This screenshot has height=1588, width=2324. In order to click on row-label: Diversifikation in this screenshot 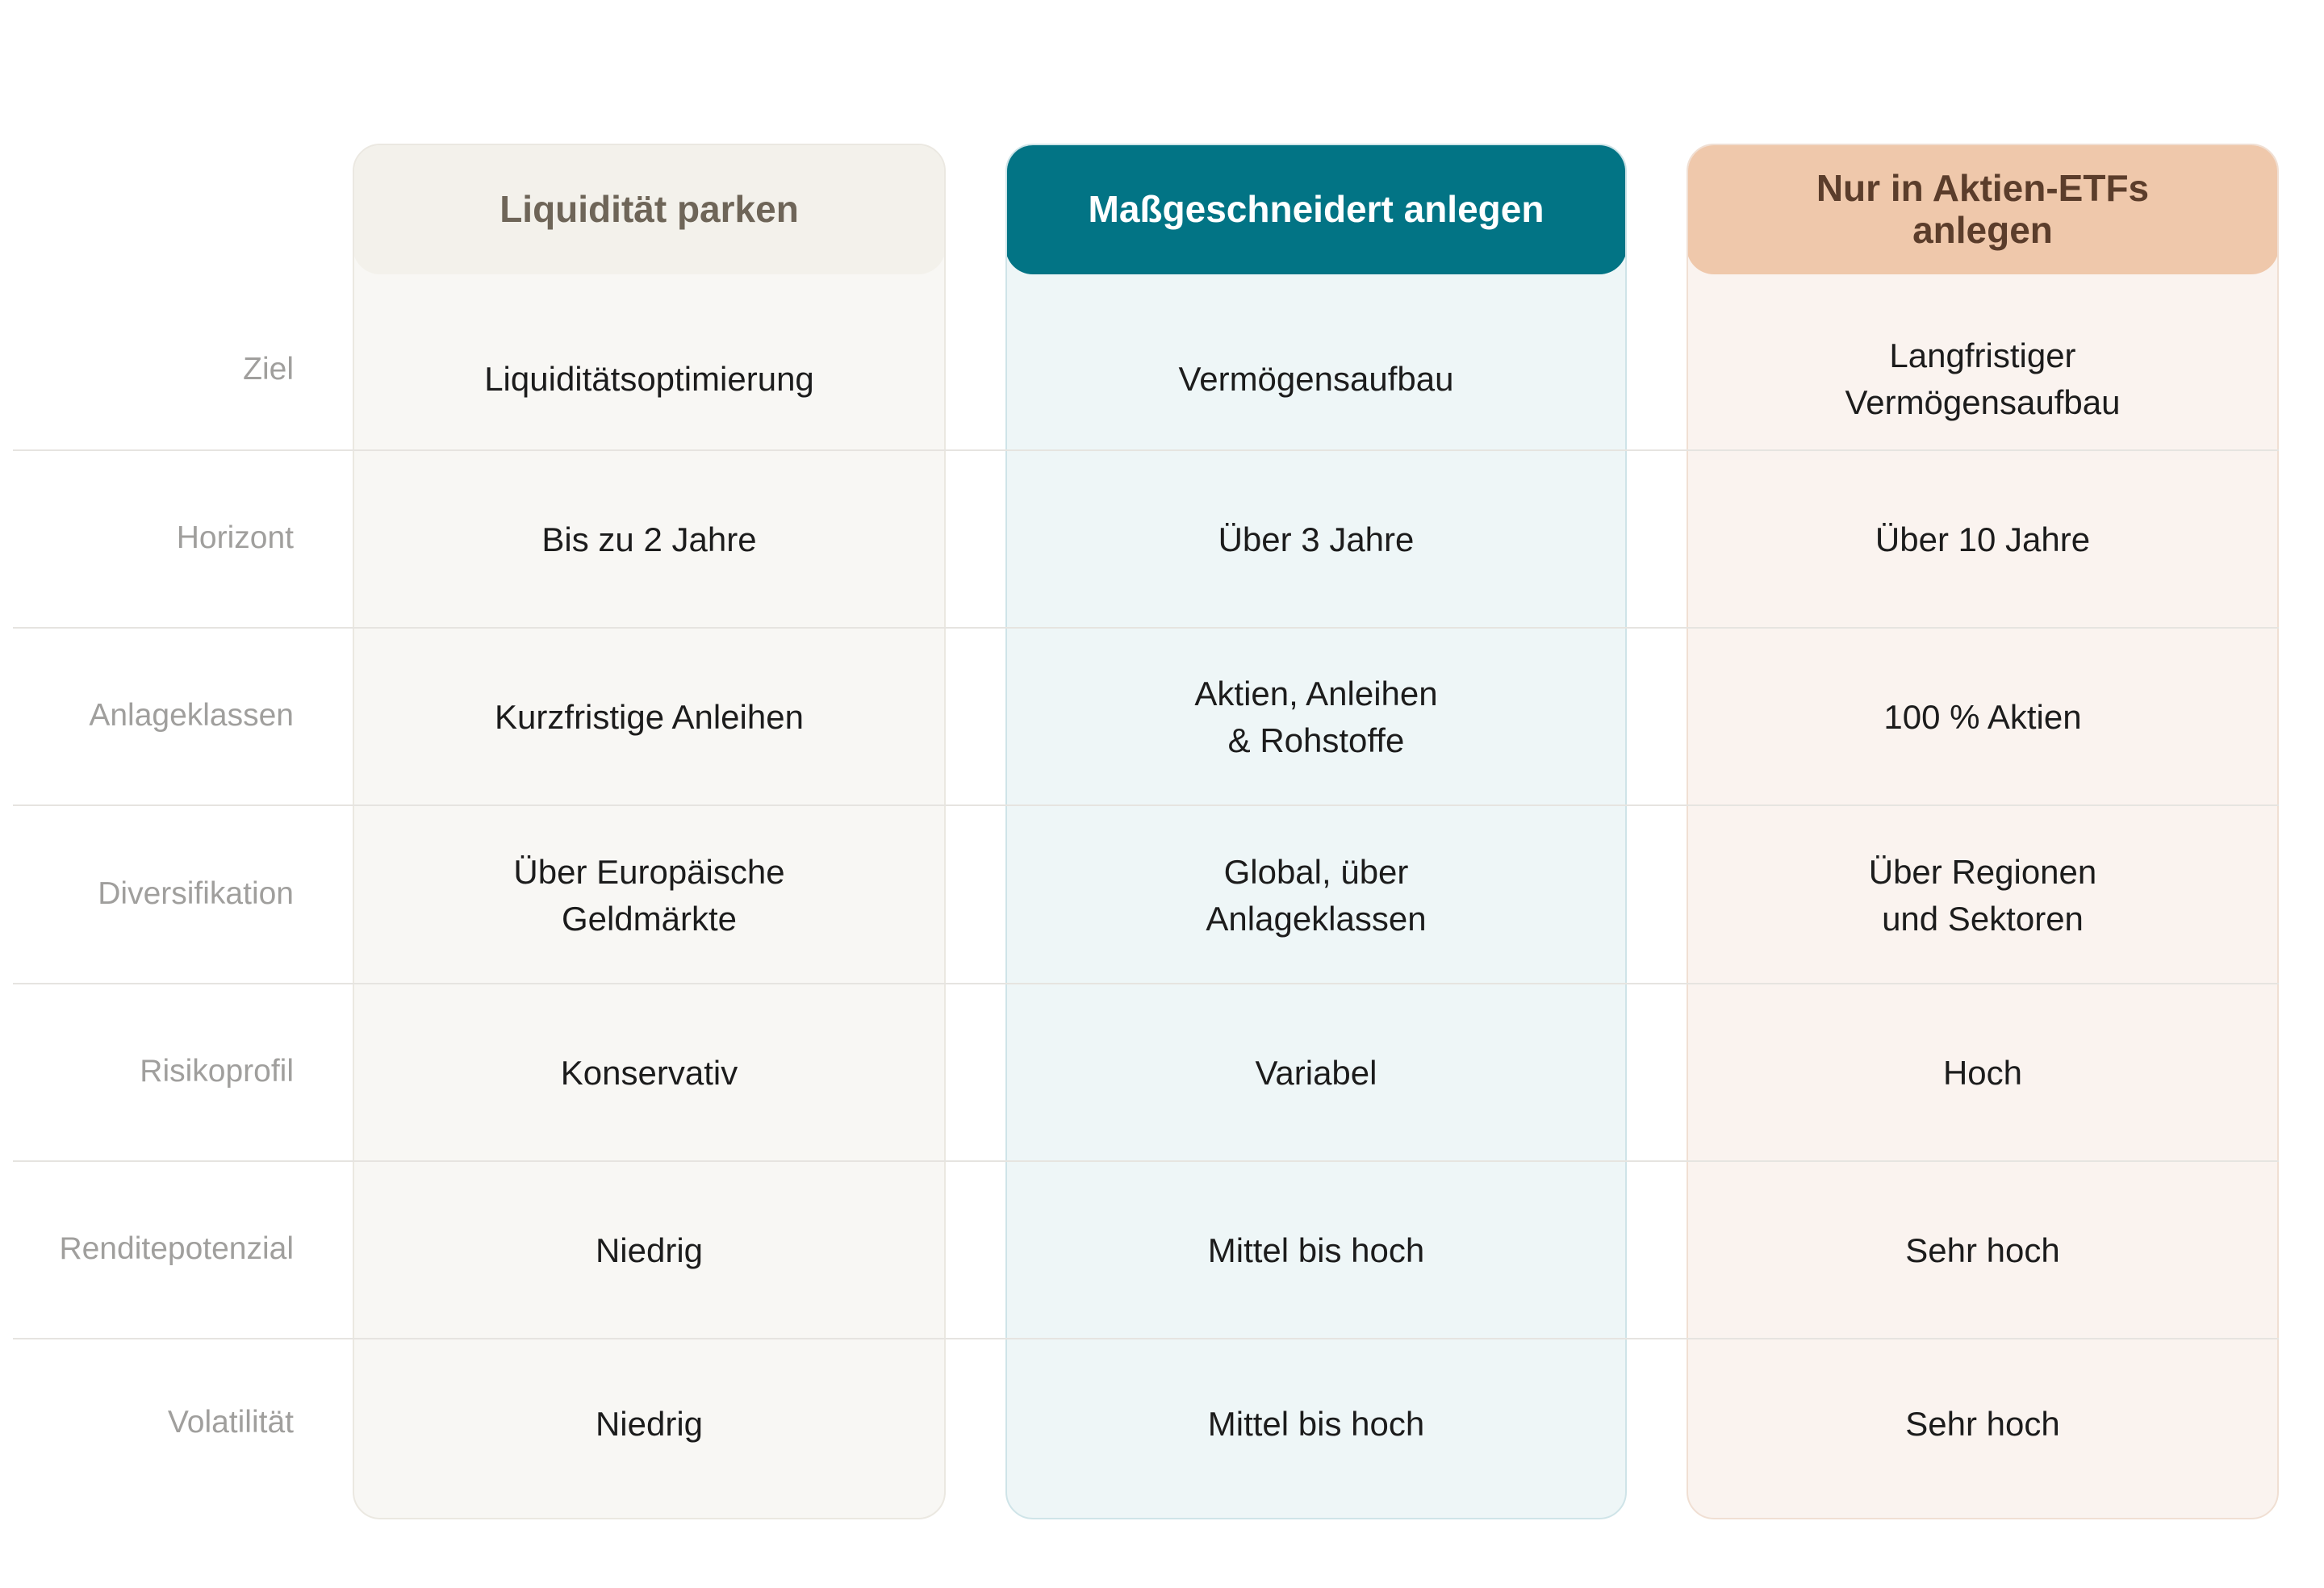, I will do `click(196, 893)`.